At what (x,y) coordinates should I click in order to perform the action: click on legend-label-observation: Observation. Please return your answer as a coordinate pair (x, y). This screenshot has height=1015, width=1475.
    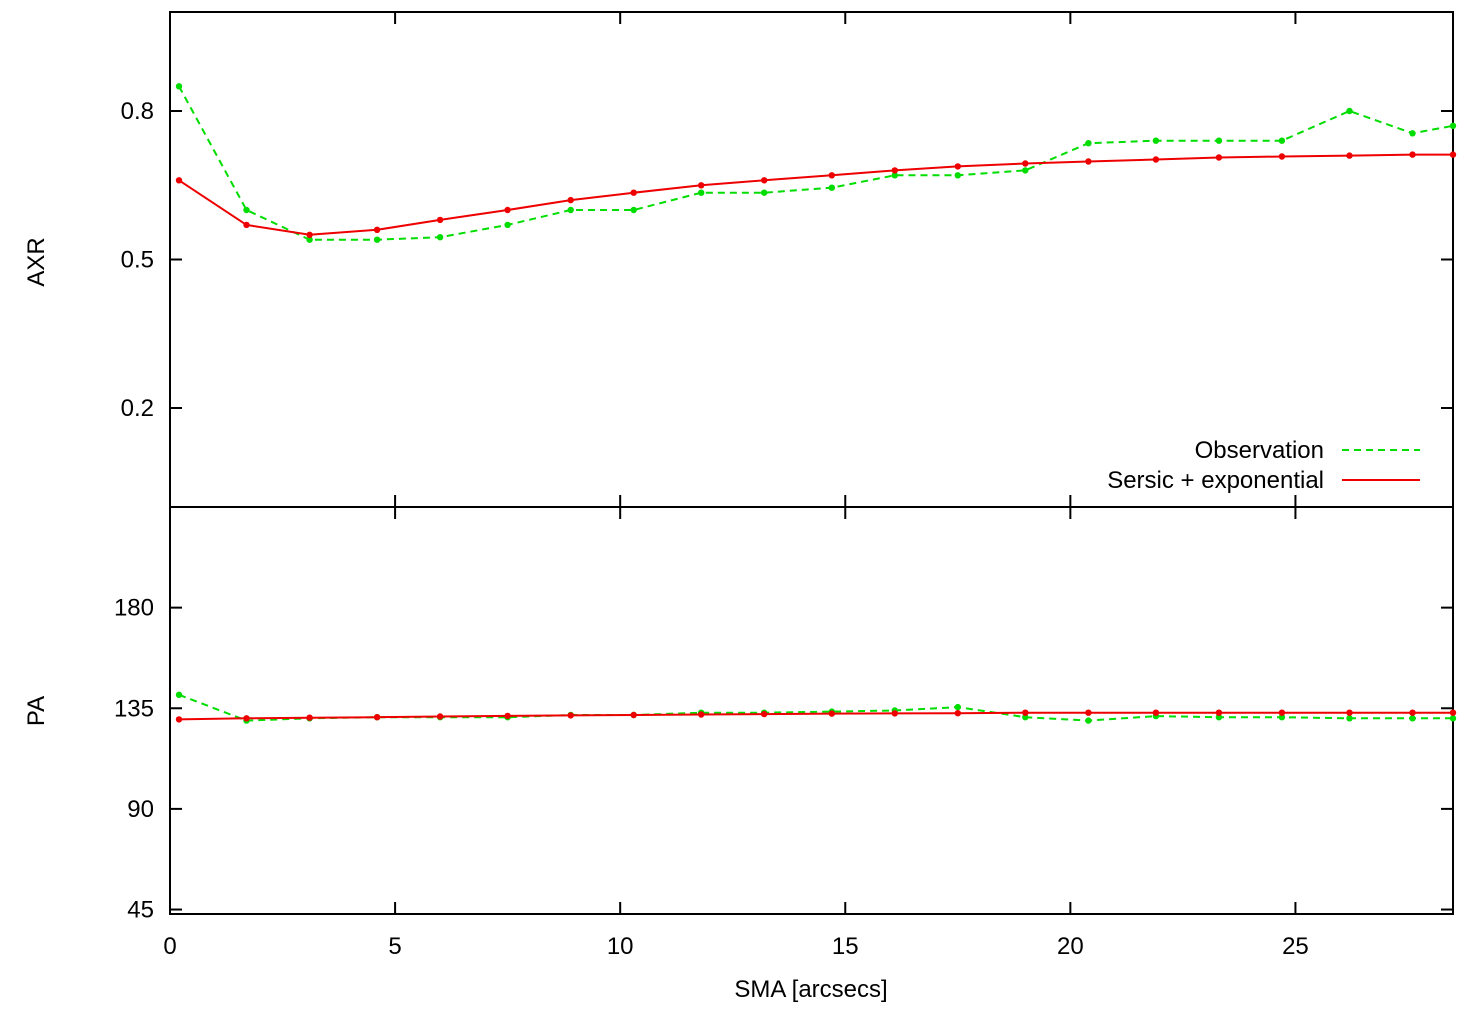
    Looking at the image, I should click on (1259, 450).